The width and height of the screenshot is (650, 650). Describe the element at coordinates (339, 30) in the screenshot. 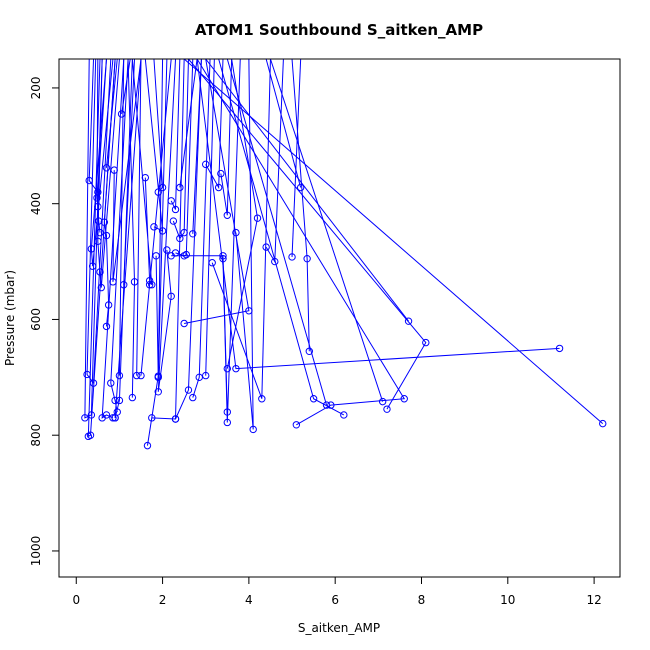

I see `chart-title: ATOM1 Southbound S_aitken_AMP` at that location.